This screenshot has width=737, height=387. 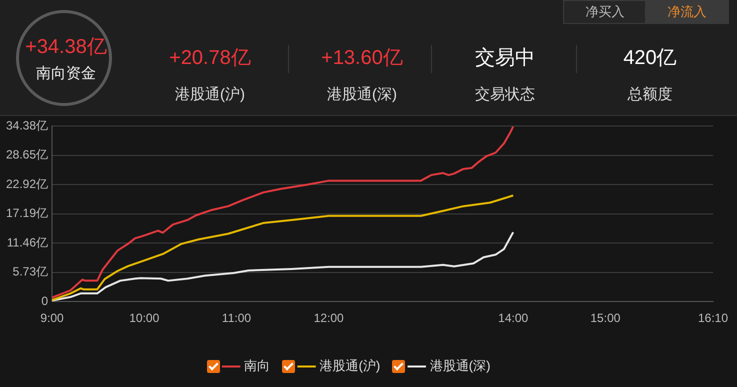 What do you see at coordinates (66, 73) in the screenshot?
I see `text: 南向资金` at bounding box center [66, 73].